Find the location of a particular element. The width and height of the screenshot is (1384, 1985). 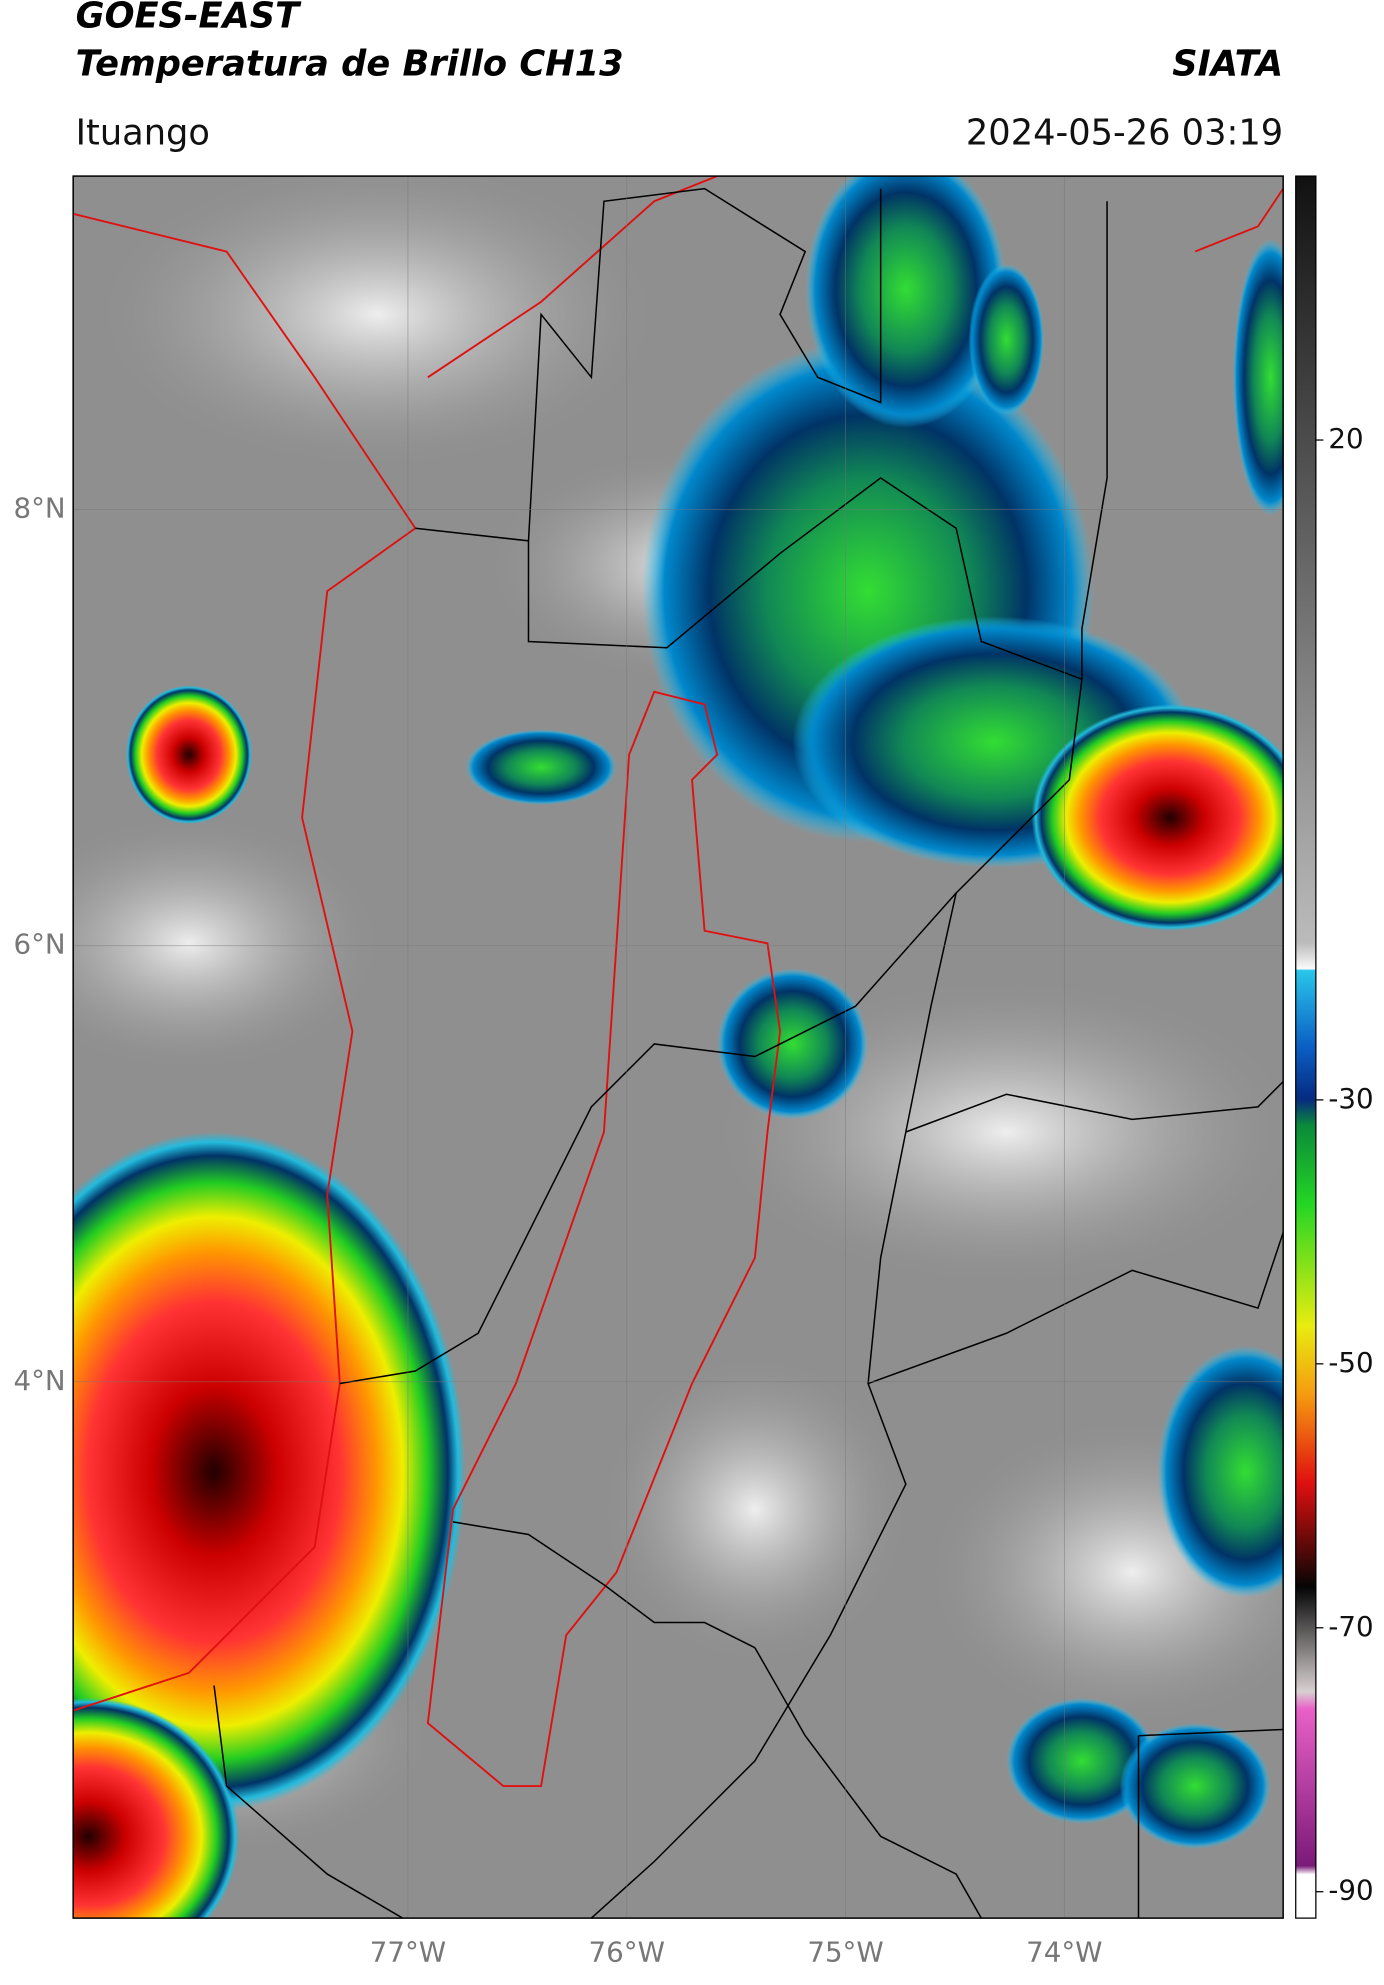

lon-tick-label: 75°W is located at coordinates (845, 1951).